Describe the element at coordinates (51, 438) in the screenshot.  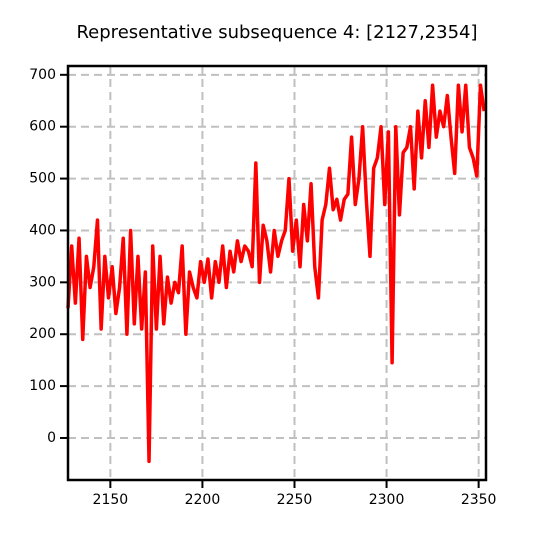
I see `y-tick-label: 0` at that location.